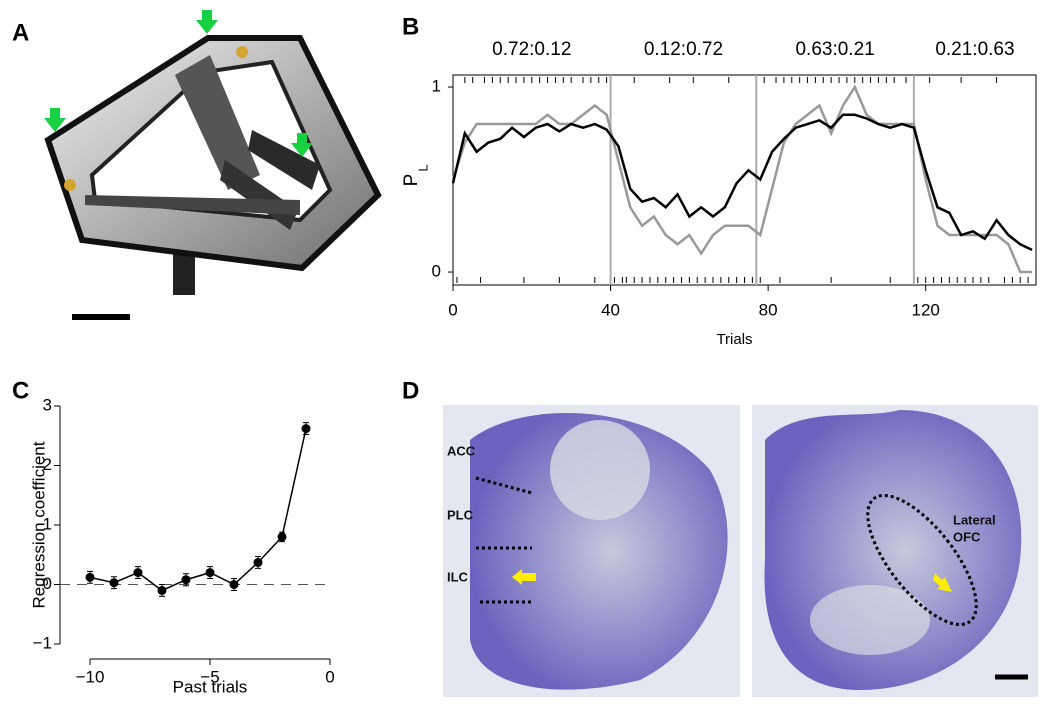 This screenshot has height=708, width=1050. Describe the element at coordinates (47, 464) in the screenshot. I see `y-tick-label: 2` at that location.